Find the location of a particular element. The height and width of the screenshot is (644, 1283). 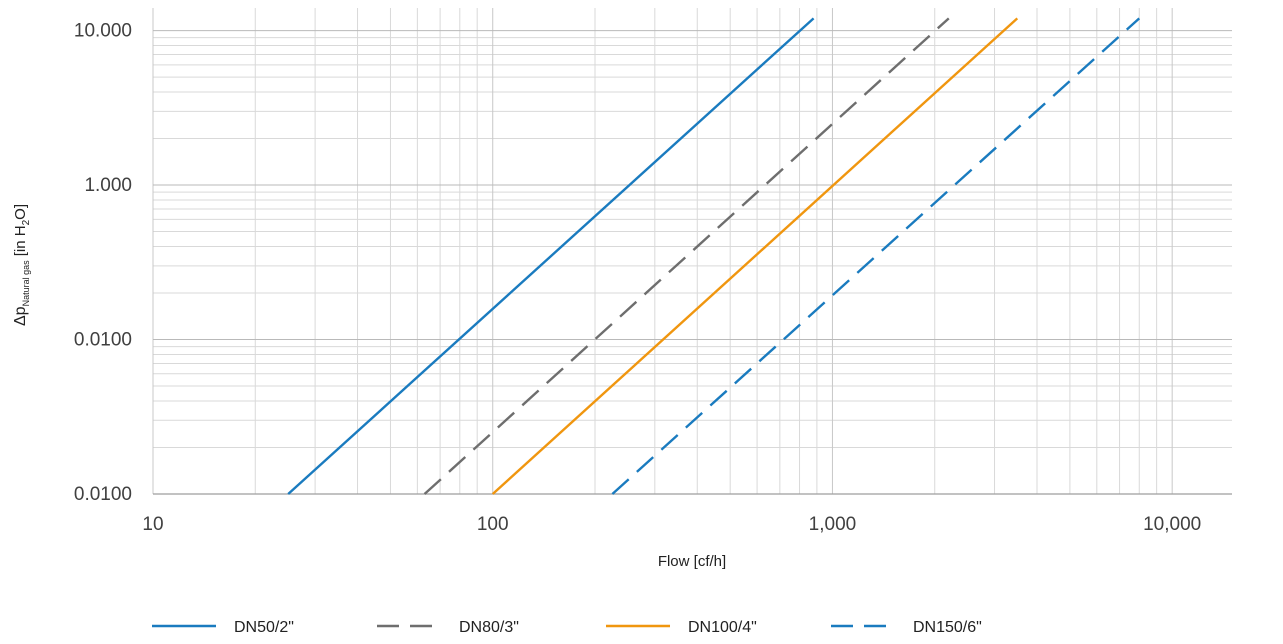

y-axis-ticks: 0.0100 0.0100 1.000 10.000 is located at coordinates (103, 263).